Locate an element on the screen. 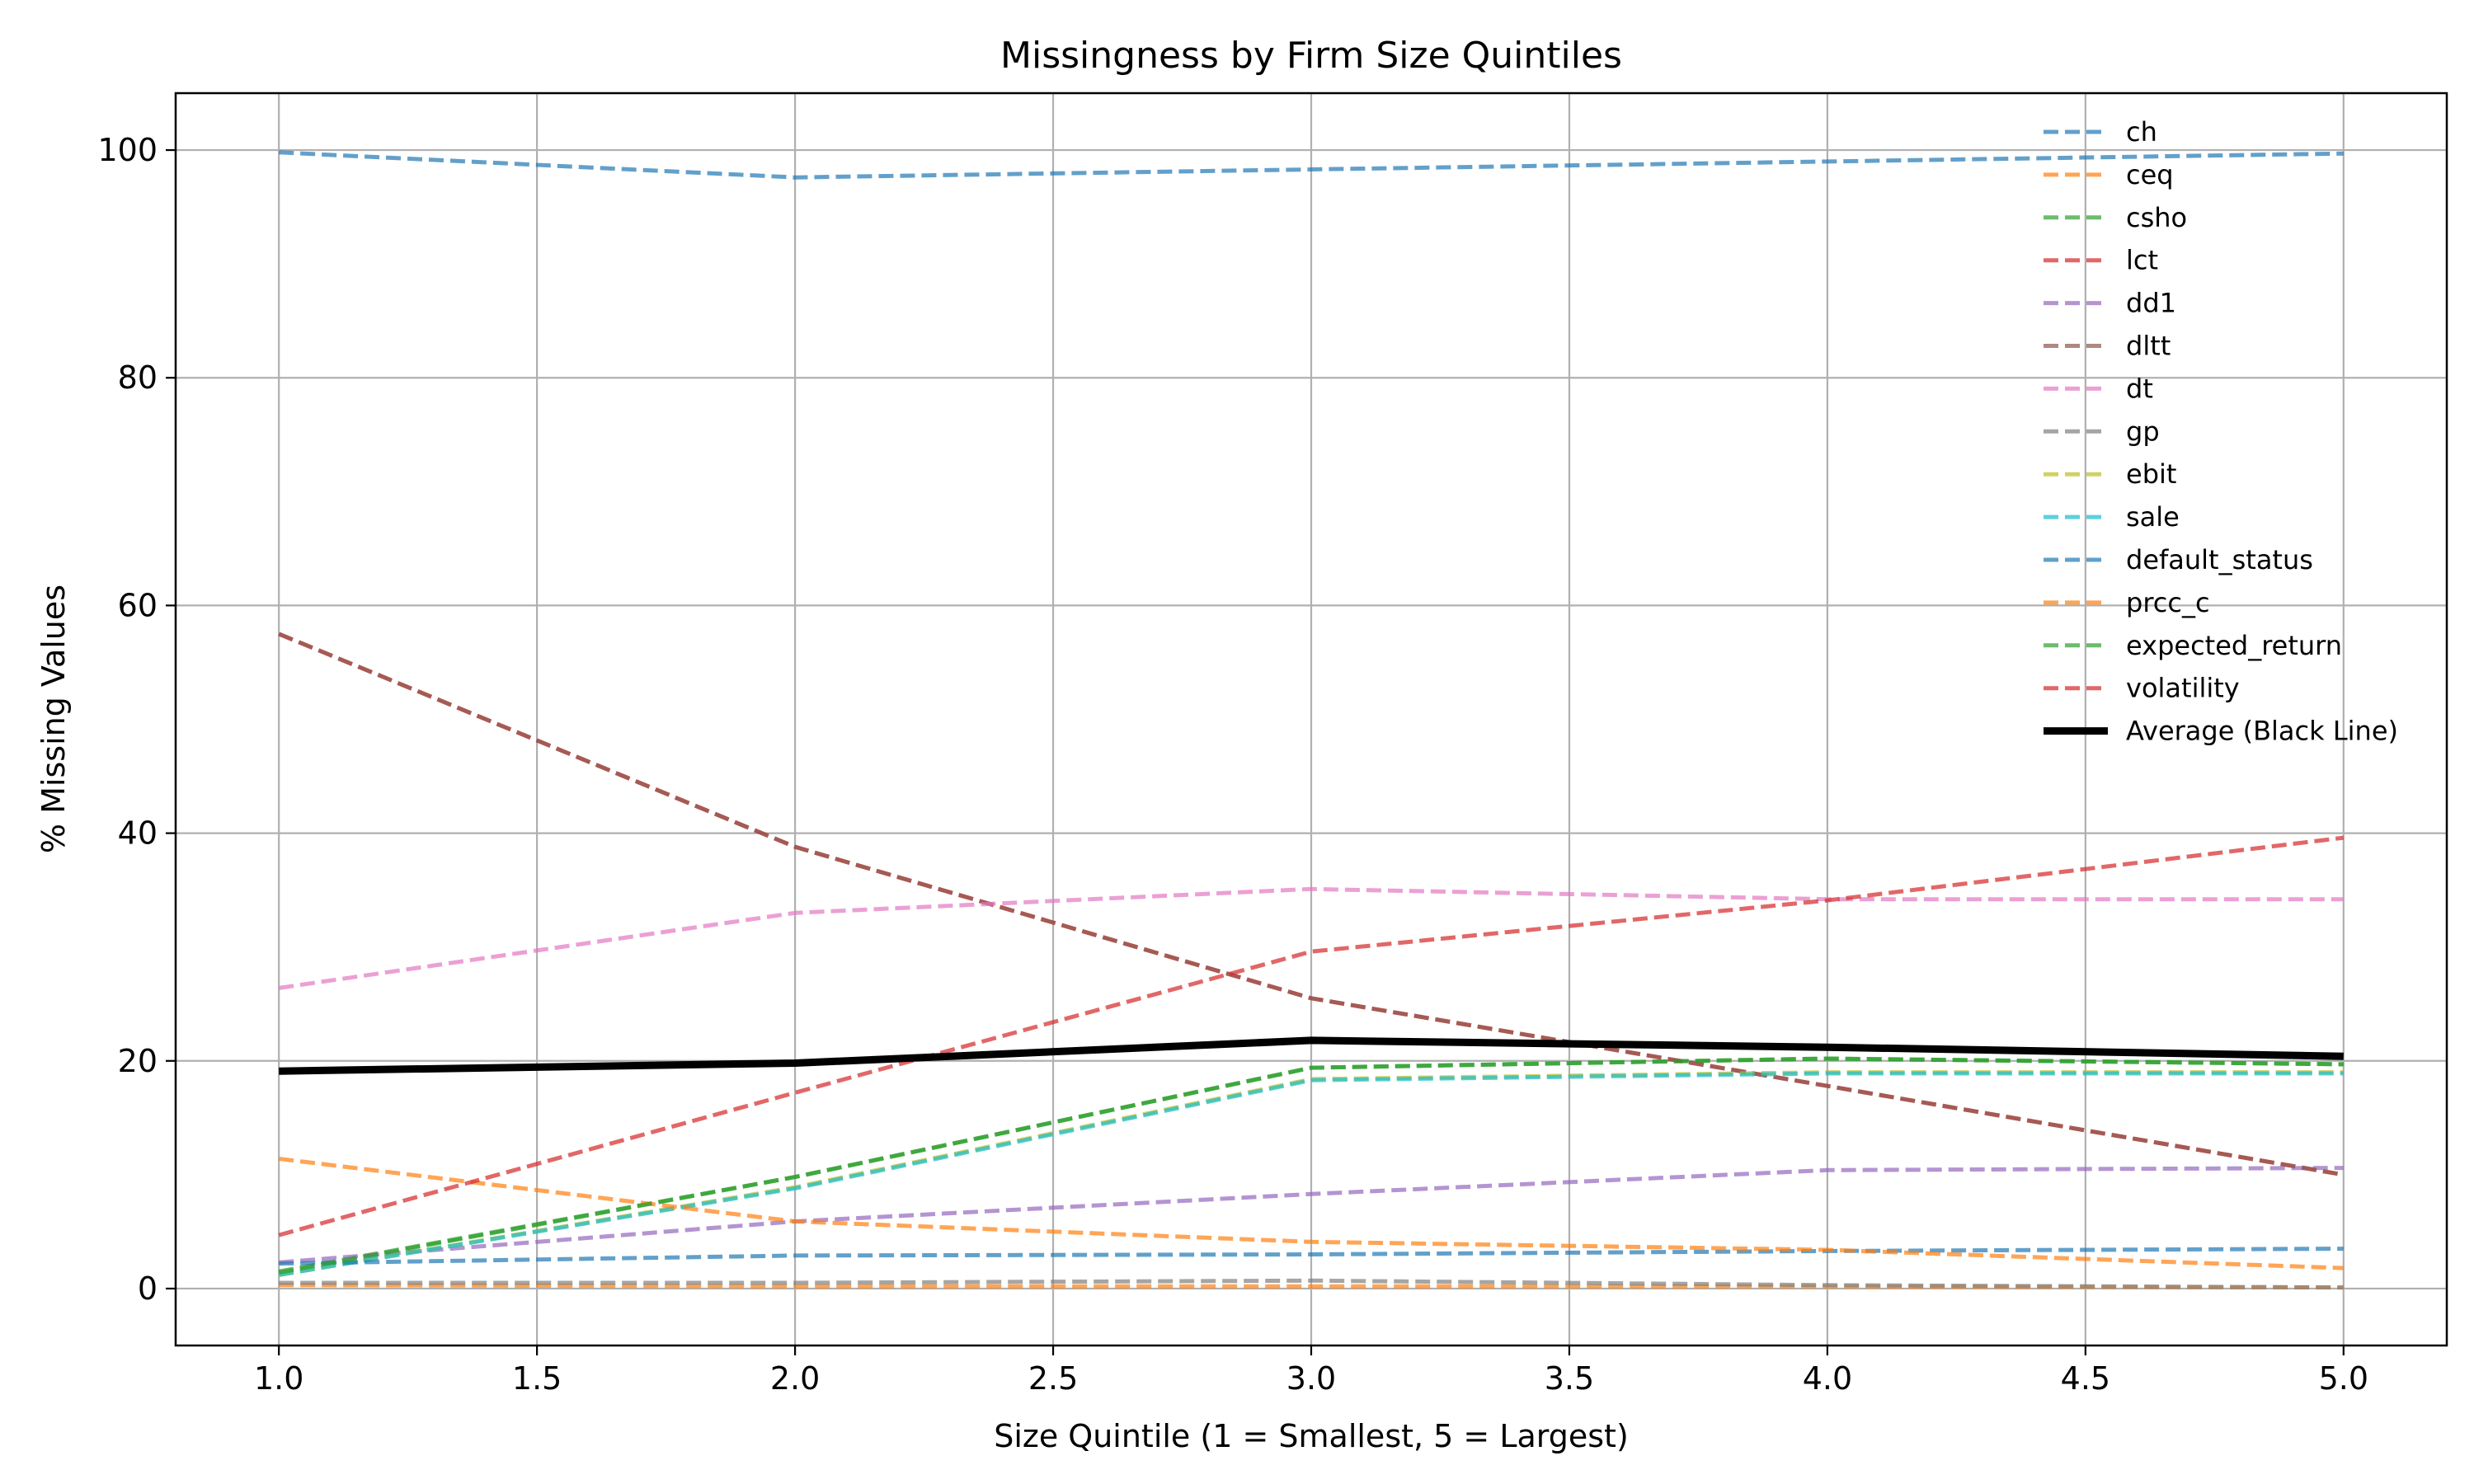 Image resolution: width=2474 pixels, height=1484 pixels. x-tick-label: 2.0 is located at coordinates (795, 1378).